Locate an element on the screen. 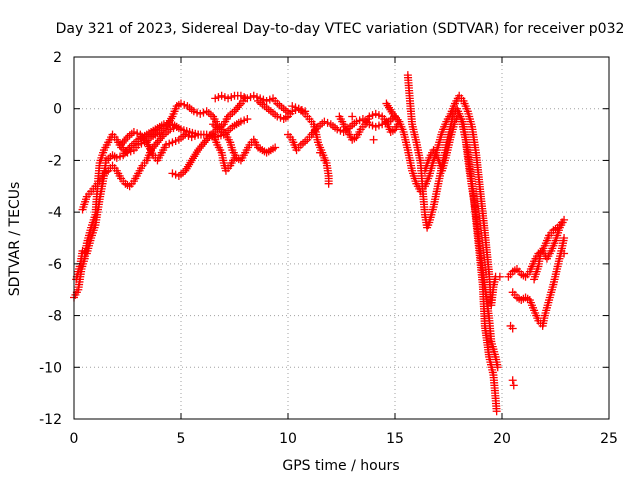  y-tick-label: -6 is located at coordinates (55, 265).